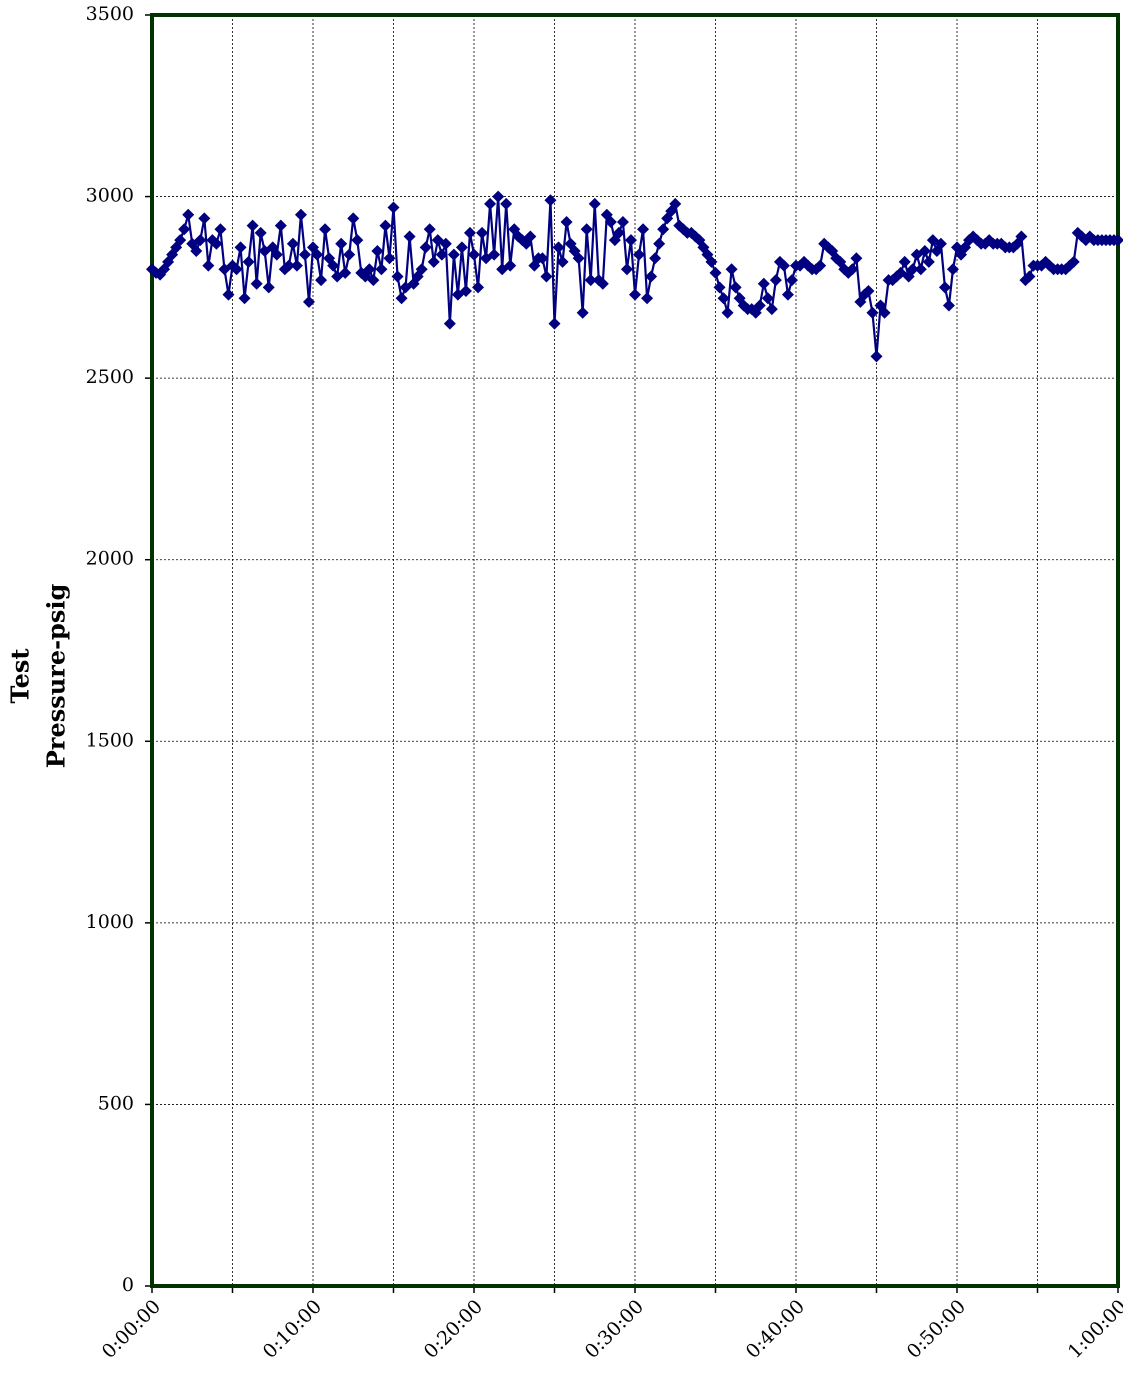 The image size is (1123, 1378). I want to click on y-tick-label: 0, so click(128, 1285).